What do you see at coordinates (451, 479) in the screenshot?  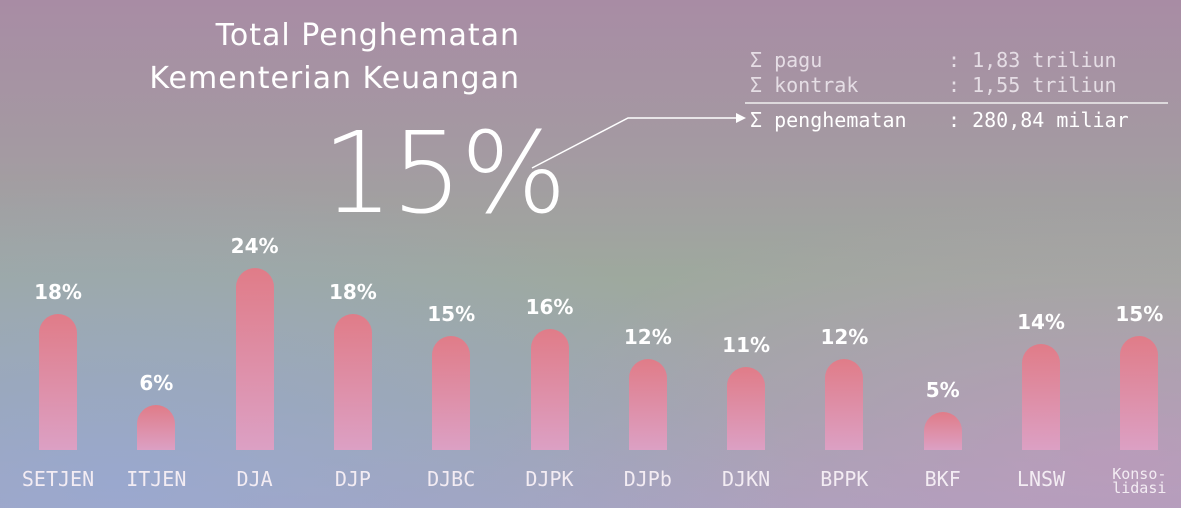 I see `category-label: DJBC` at bounding box center [451, 479].